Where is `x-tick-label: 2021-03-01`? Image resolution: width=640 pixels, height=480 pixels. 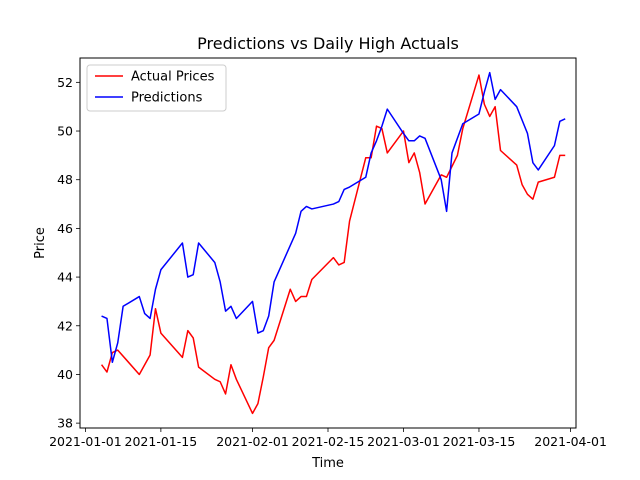
x-tick-label: 2021-03-01 is located at coordinates (403, 441).